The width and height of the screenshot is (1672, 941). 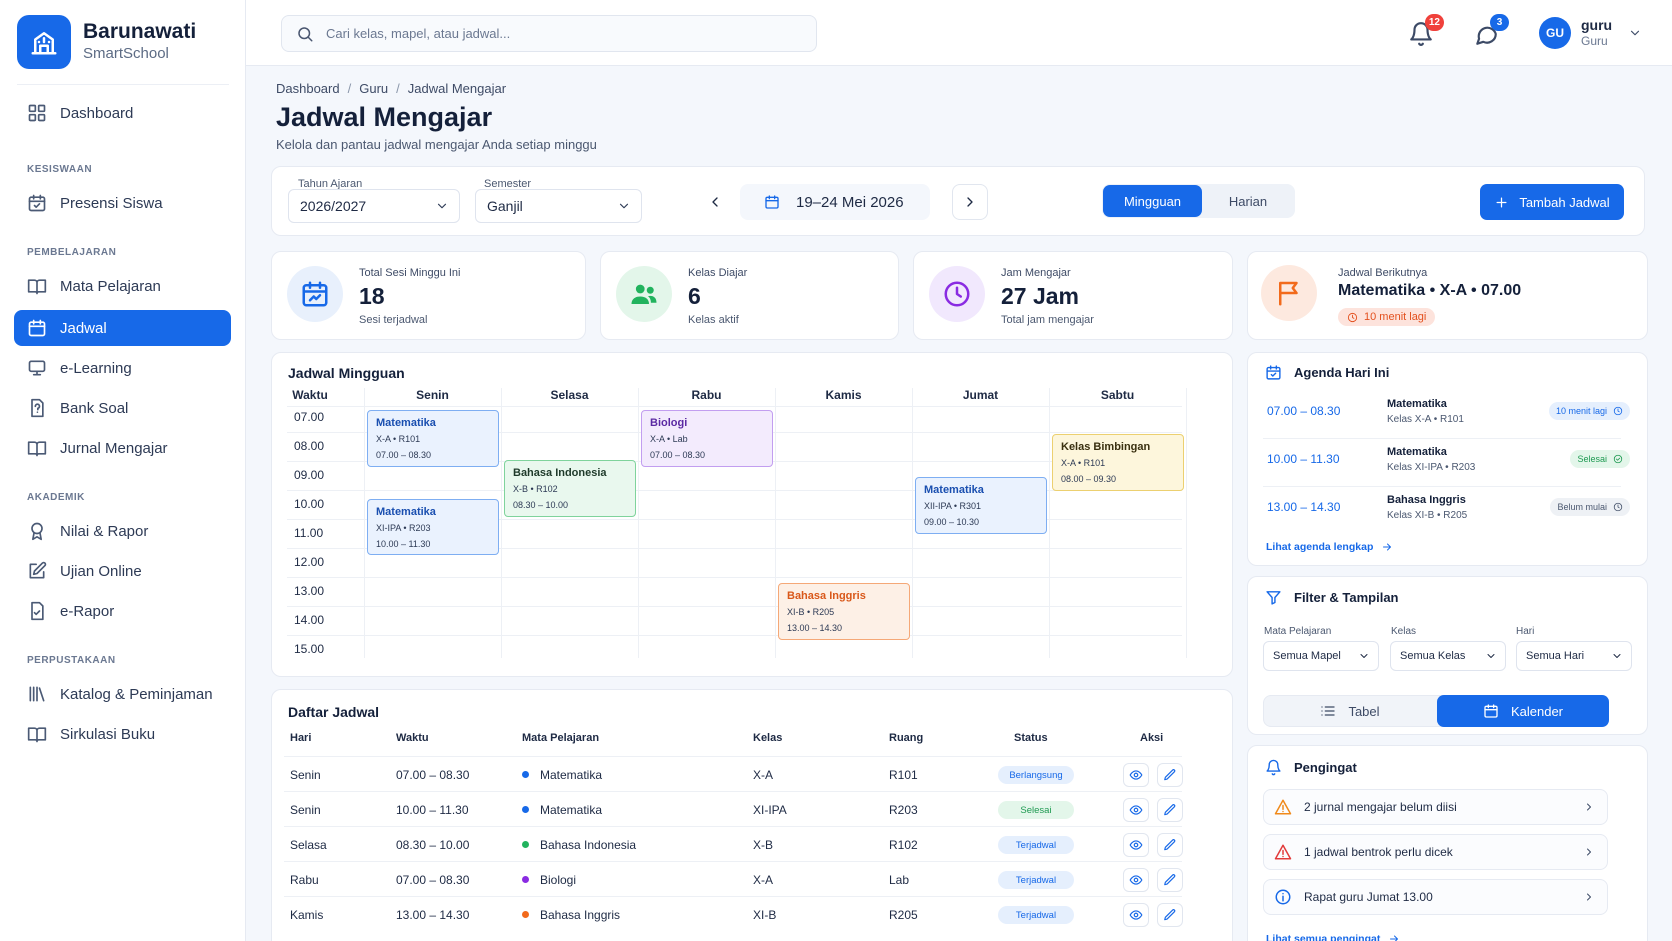 I want to click on pencil-icon, so click(x=1170, y=915).